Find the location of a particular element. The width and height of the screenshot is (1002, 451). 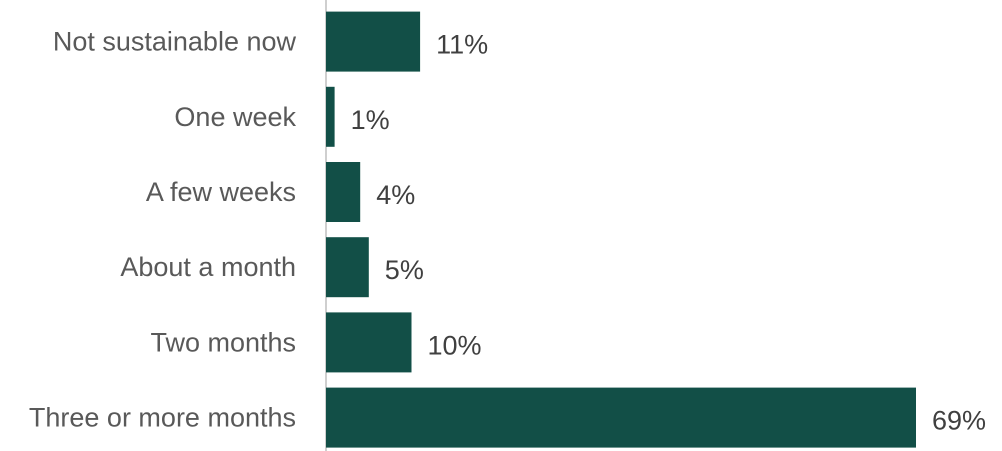

value-label-5: 69% is located at coordinates (959, 421).